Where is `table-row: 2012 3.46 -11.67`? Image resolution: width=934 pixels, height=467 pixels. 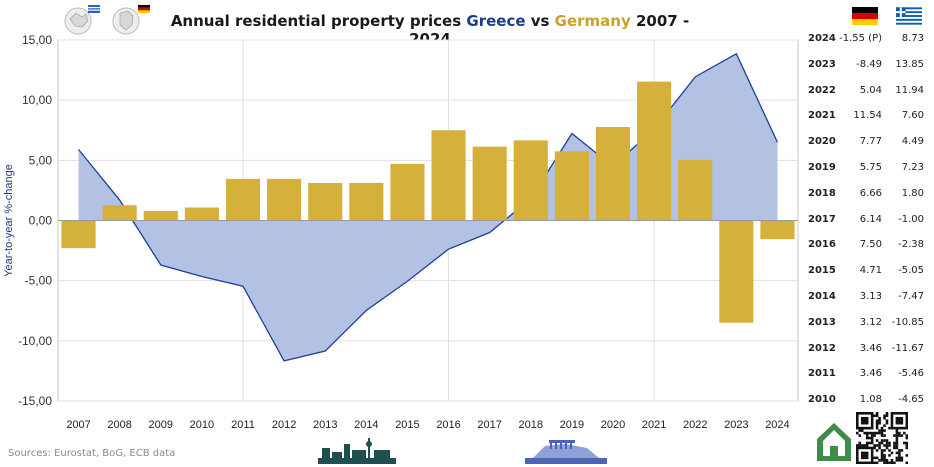
table-row: 2012 3.46 -11.67 is located at coordinates (867, 350).